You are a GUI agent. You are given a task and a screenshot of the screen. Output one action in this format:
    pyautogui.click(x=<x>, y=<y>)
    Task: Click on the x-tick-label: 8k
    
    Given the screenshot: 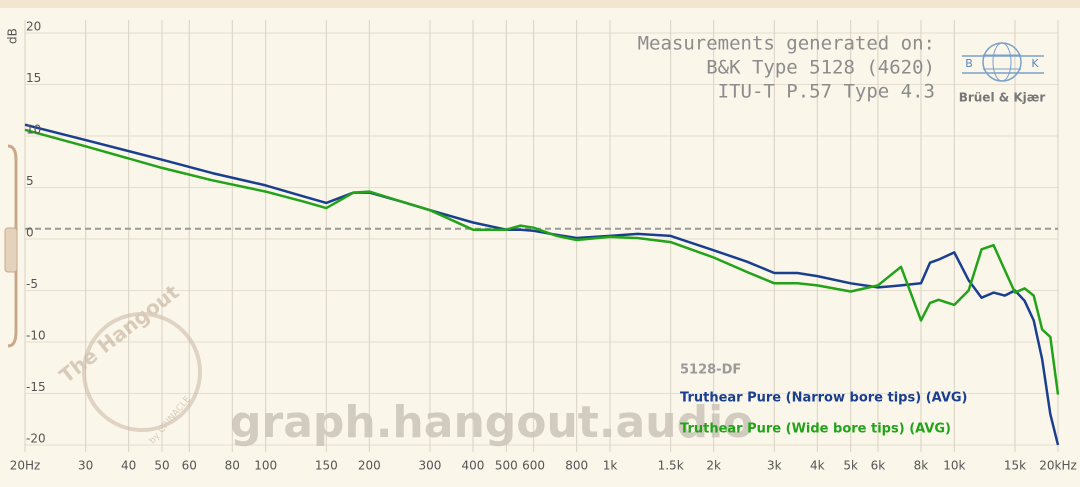 What is the action you would take?
    pyautogui.click(x=921, y=466)
    